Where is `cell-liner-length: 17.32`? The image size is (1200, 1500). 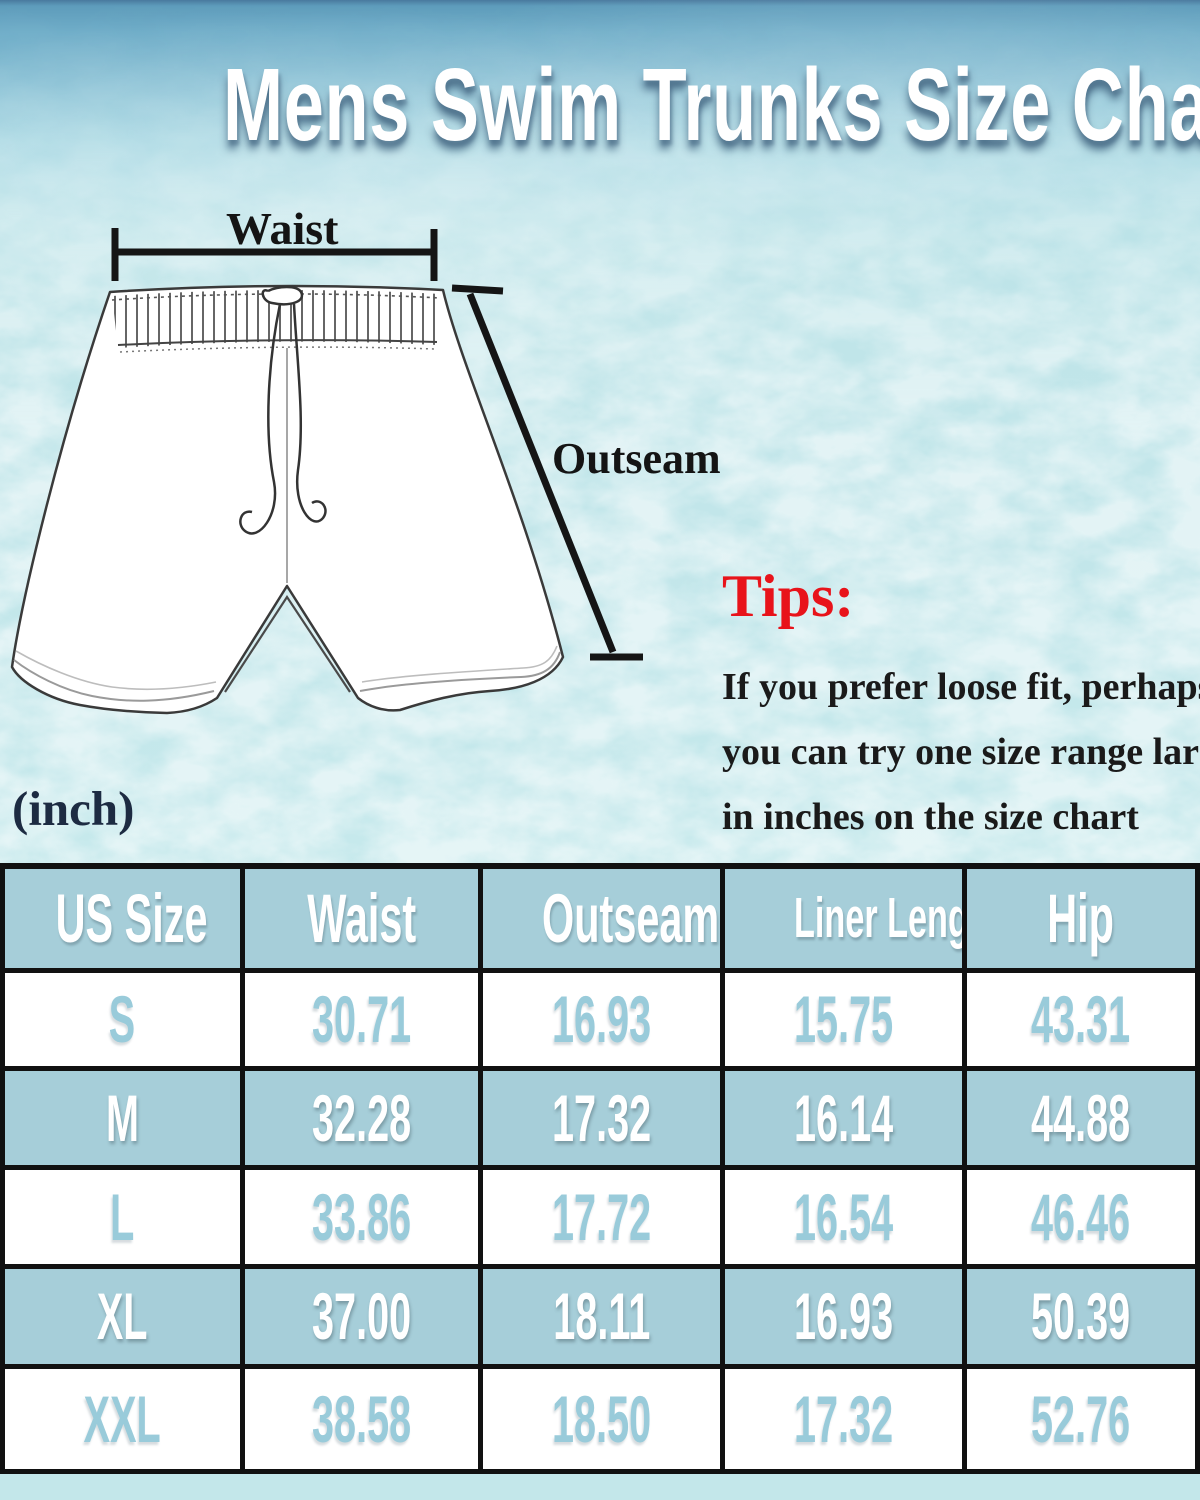 cell-liner-length: 17.32 is located at coordinates (844, 1418).